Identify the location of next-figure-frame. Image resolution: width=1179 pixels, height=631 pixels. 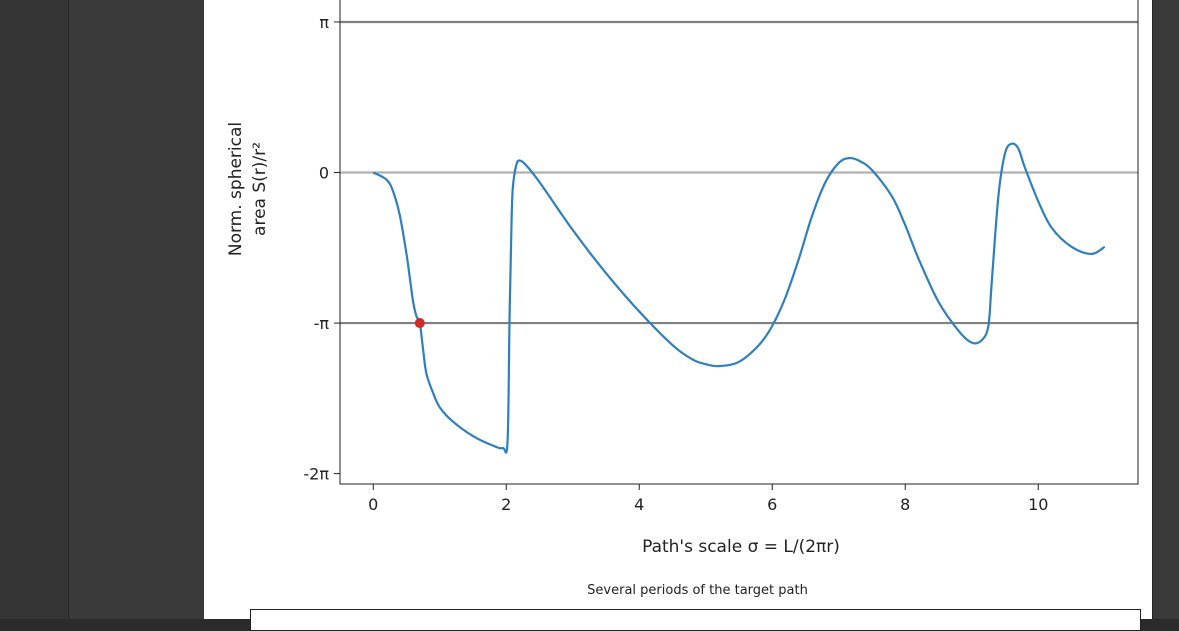
(695, 620).